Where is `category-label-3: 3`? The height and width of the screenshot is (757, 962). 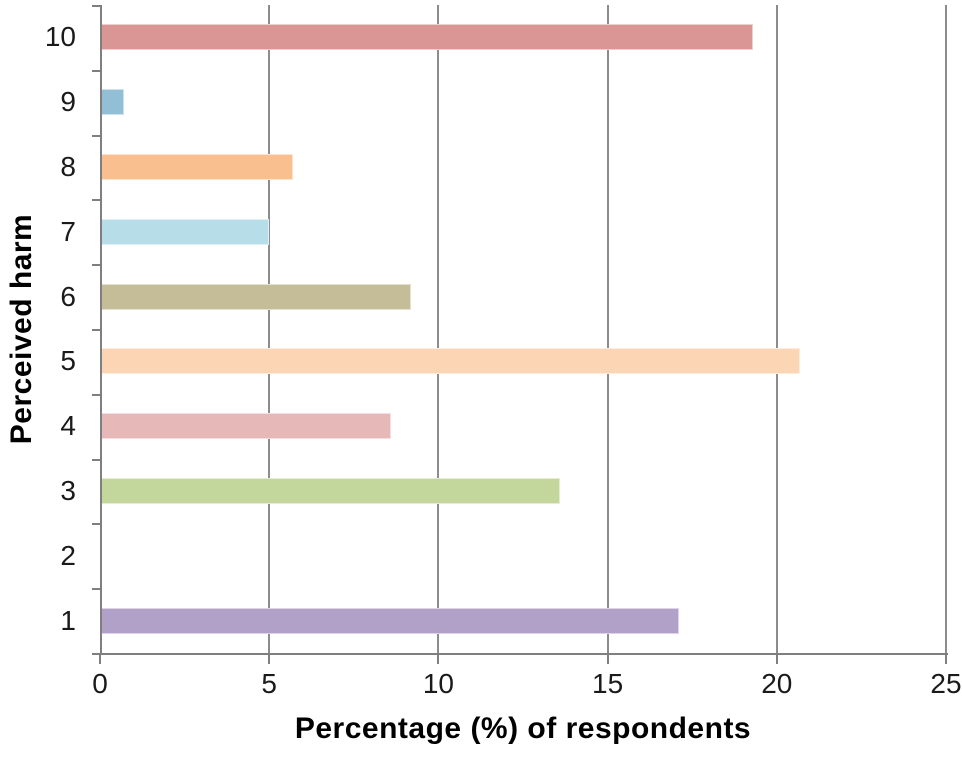
category-label-3: 3 is located at coordinates (68, 490).